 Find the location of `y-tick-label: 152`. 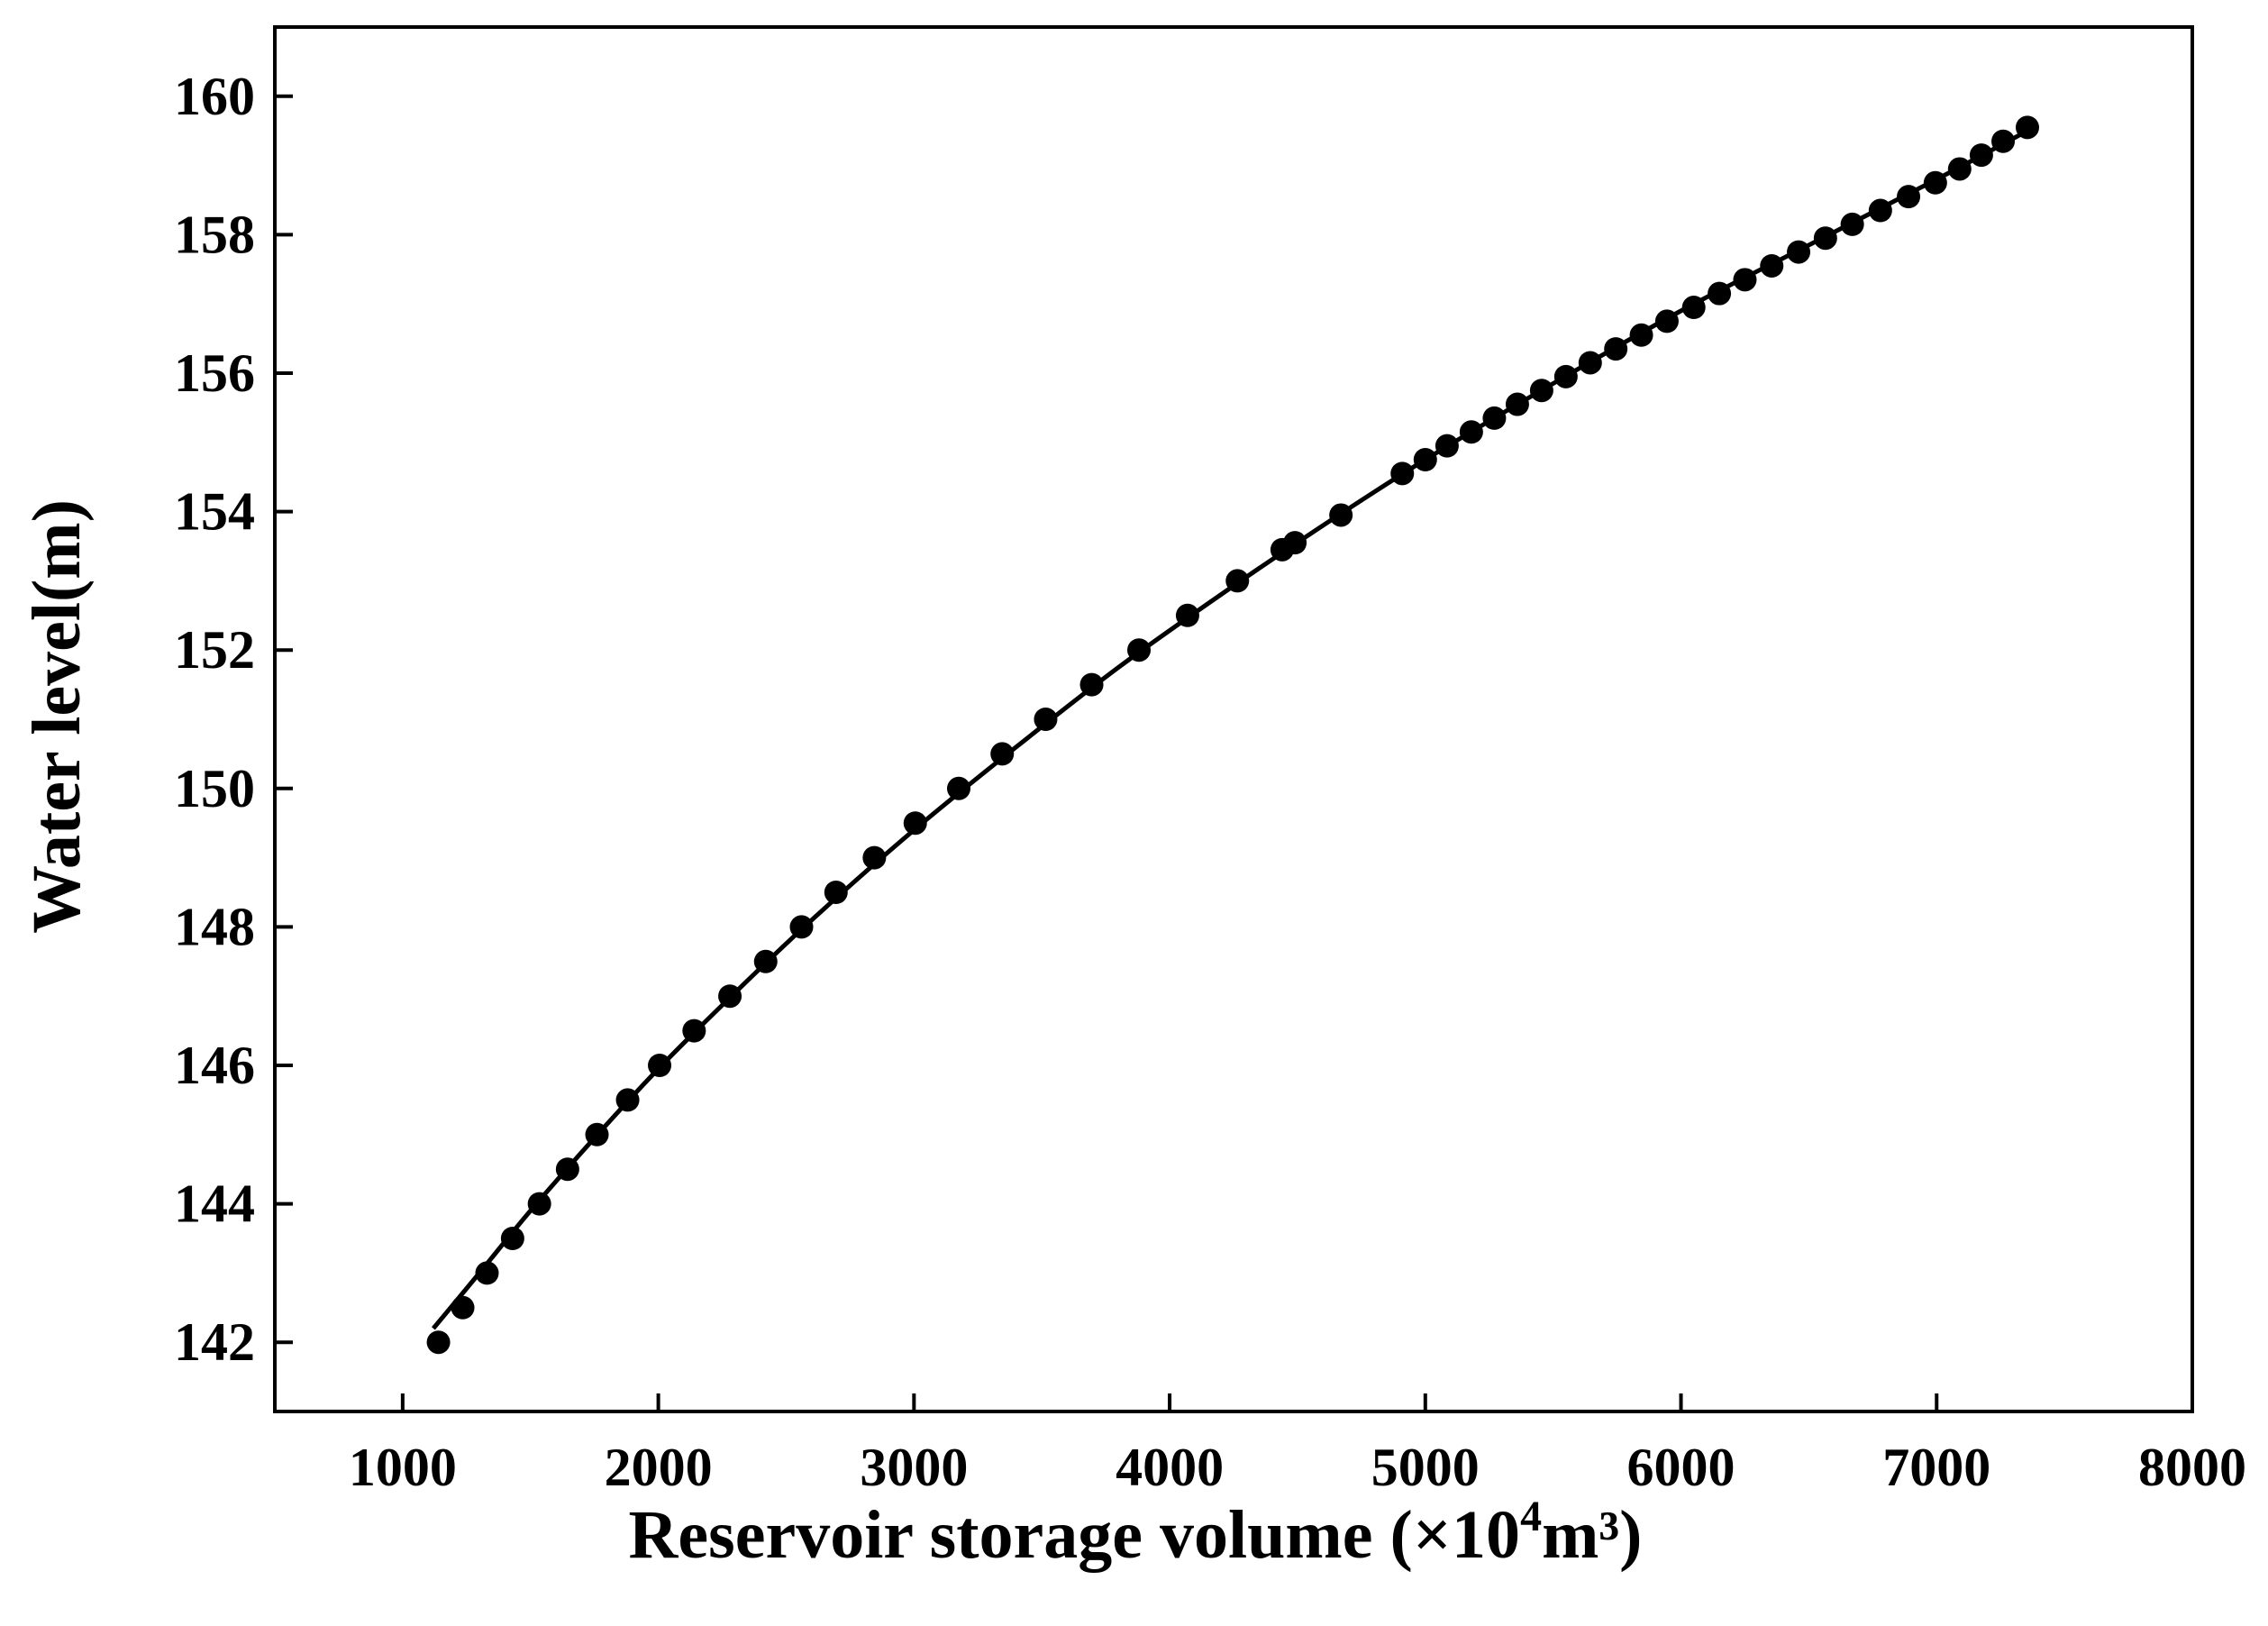

y-tick-label: 152 is located at coordinates (214, 650).